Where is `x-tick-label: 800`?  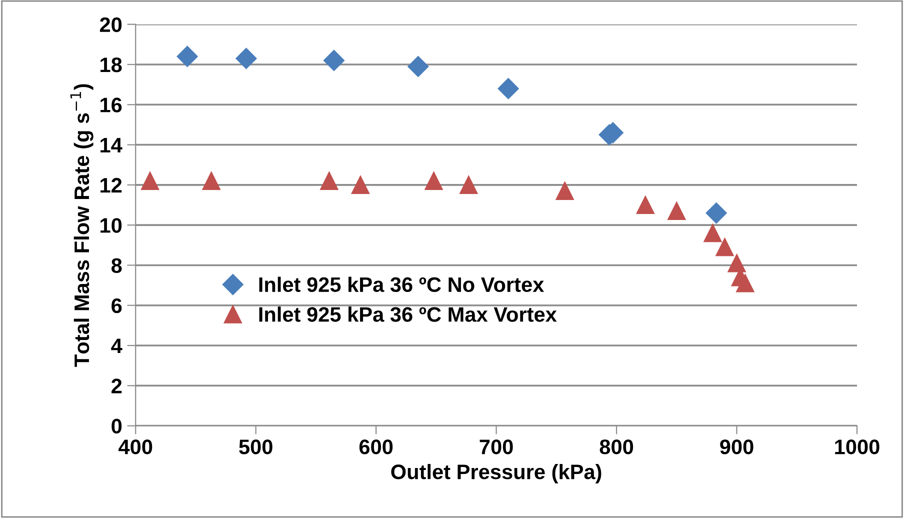 x-tick-label: 800 is located at coordinates (617, 447).